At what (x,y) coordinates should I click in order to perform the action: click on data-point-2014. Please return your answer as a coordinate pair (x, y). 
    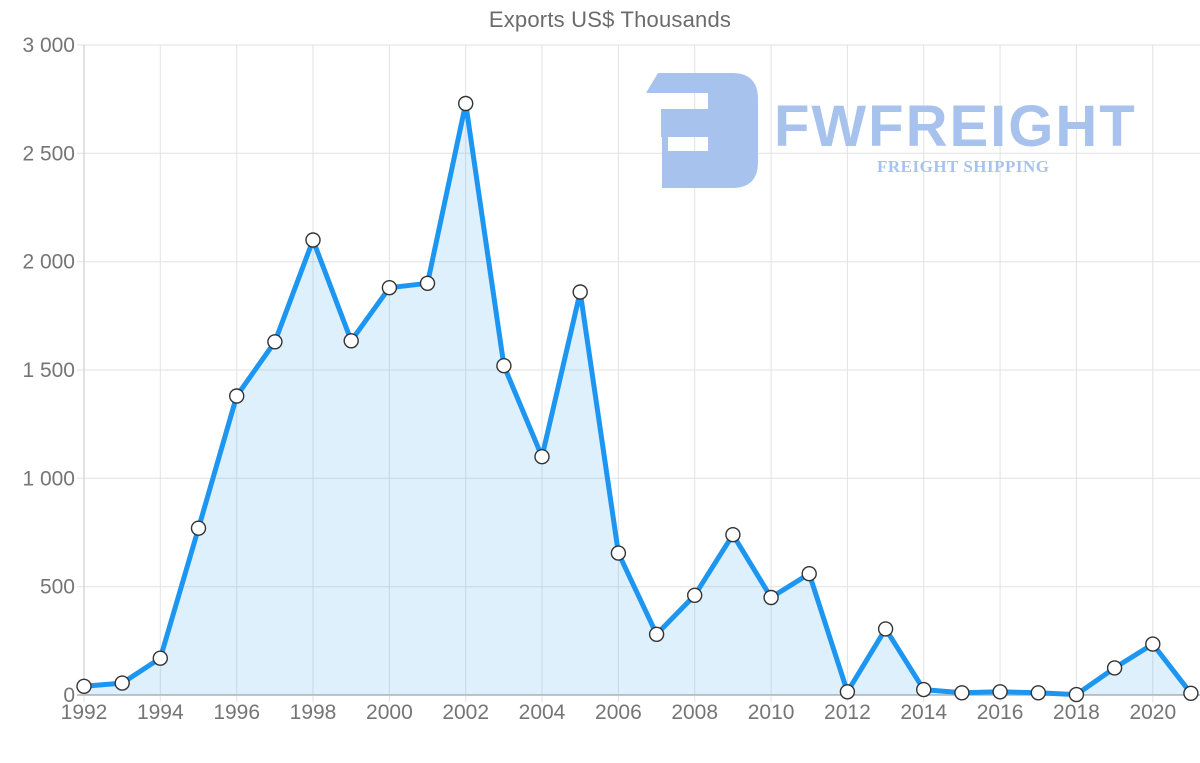
    Looking at the image, I should click on (924, 689).